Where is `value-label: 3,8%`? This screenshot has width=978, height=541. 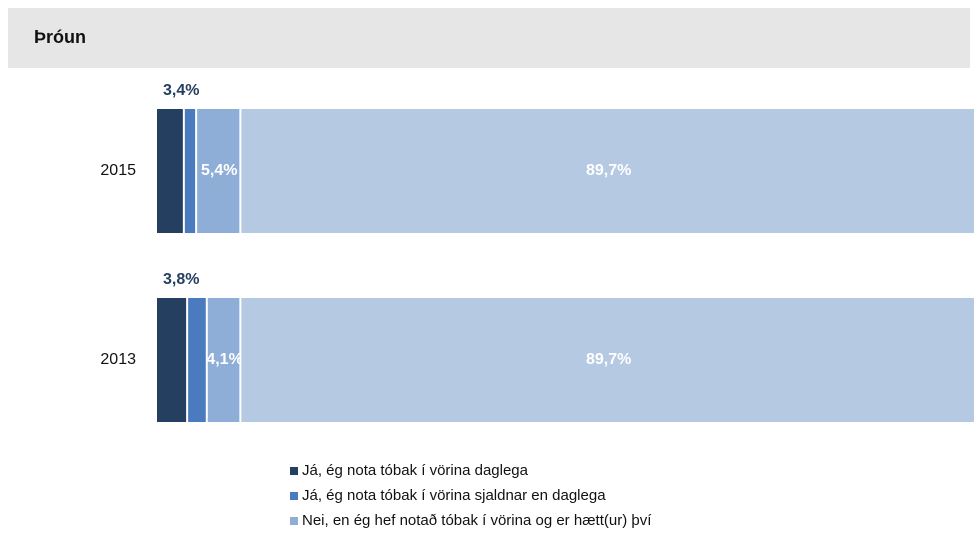 value-label: 3,8% is located at coordinates (181, 279).